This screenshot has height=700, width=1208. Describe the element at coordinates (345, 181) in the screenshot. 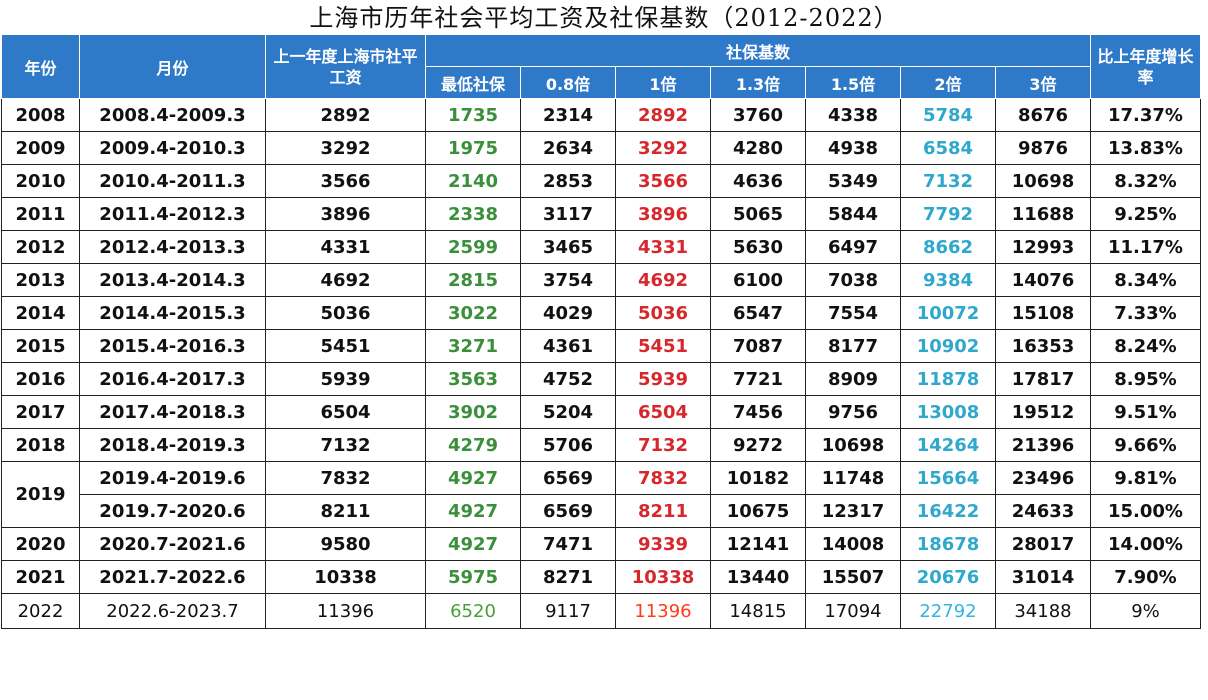

I see `avg-wage-cell: 3566` at that location.